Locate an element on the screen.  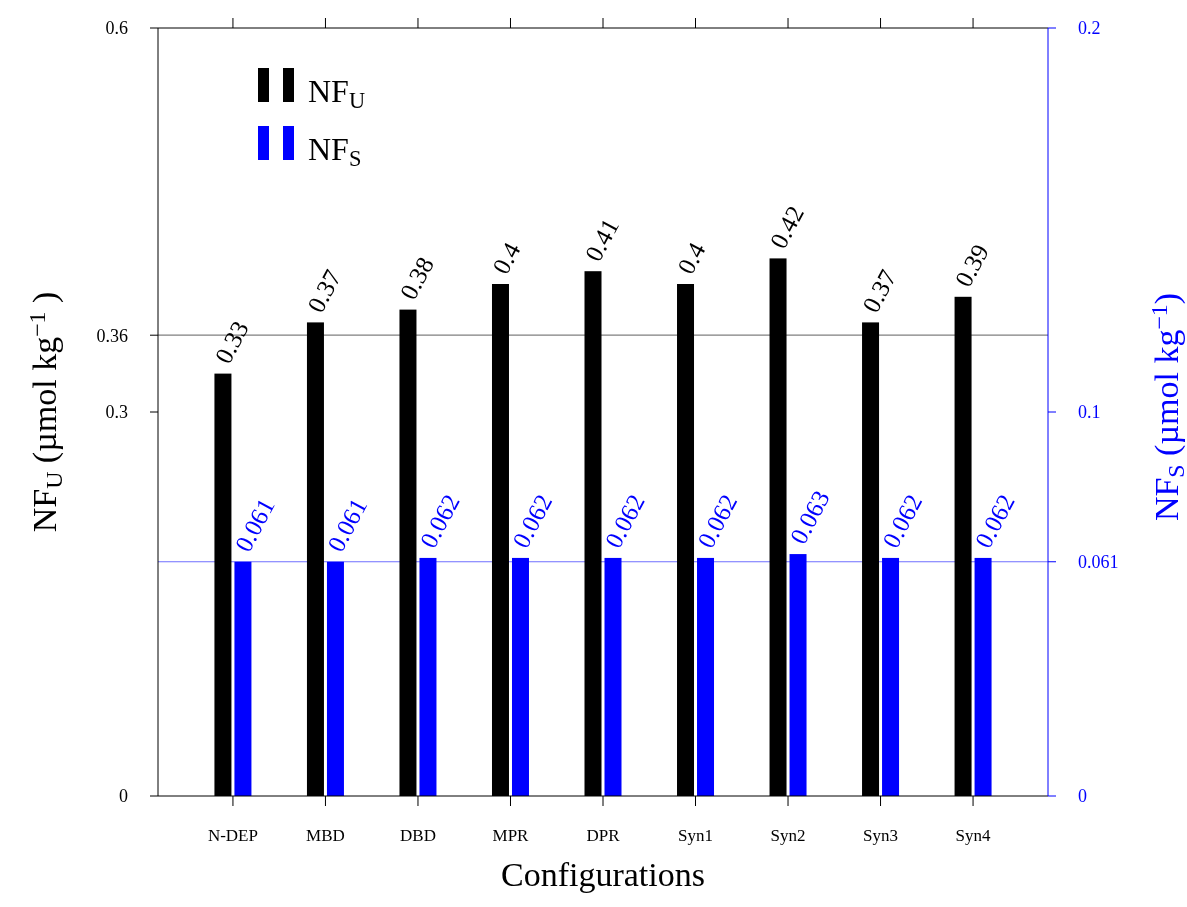
x-tick-label: Syn4 is located at coordinates (973, 835).